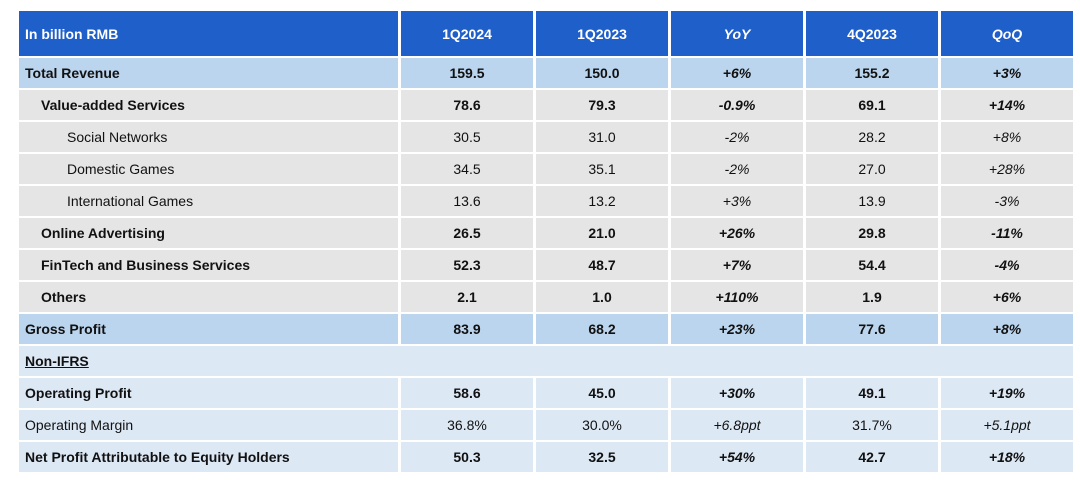 The image size is (1080, 490). I want to click on cell-1q2023: 150.0, so click(602, 73).